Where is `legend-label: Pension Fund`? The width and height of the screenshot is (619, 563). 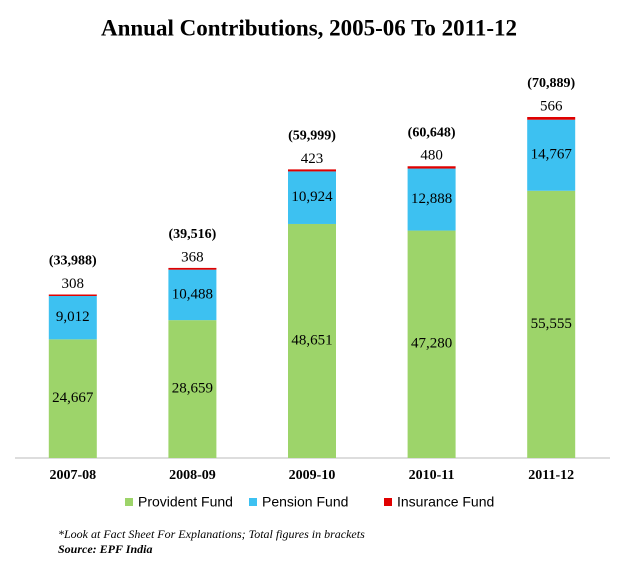
legend-label: Pension Fund is located at coordinates (305, 502).